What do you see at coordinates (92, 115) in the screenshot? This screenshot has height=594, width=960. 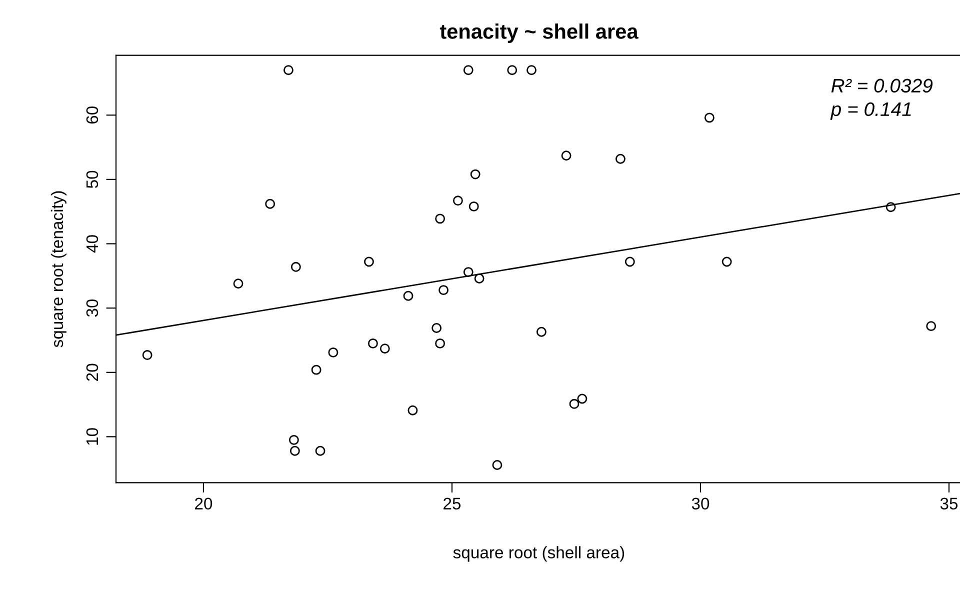 I see `y-tick-label: 60` at bounding box center [92, 115].